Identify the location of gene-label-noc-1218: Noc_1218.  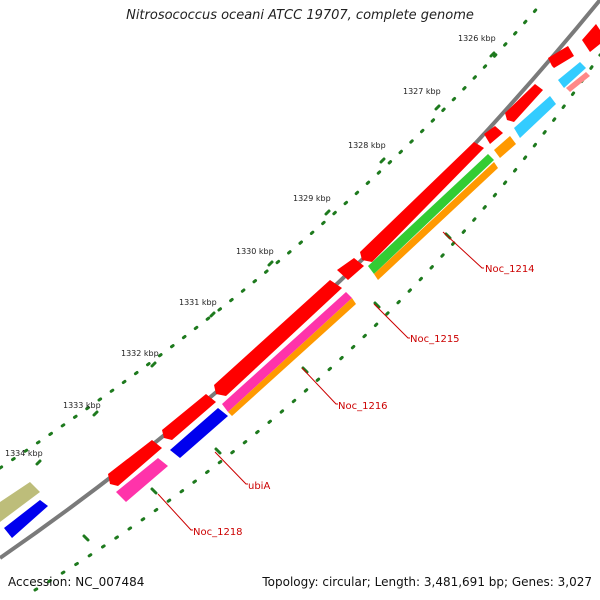
(218, 532).